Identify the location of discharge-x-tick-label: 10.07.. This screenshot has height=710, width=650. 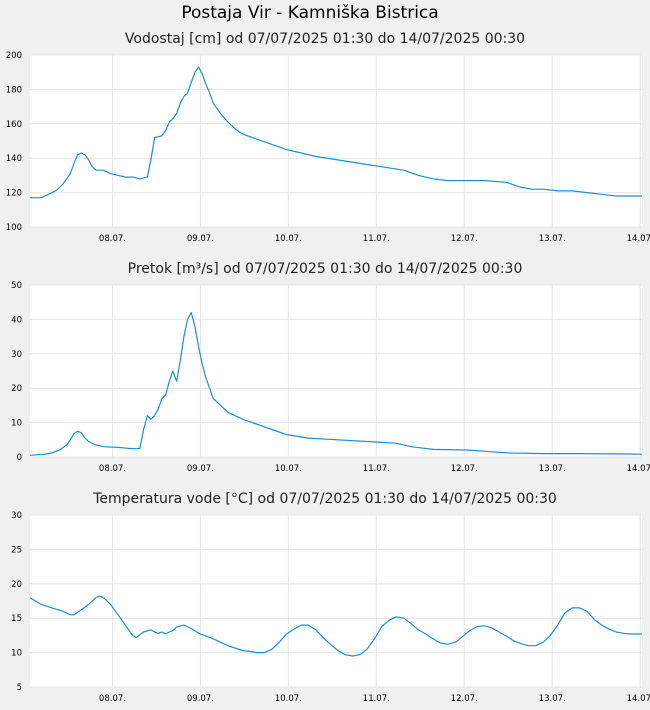
(288, 469).